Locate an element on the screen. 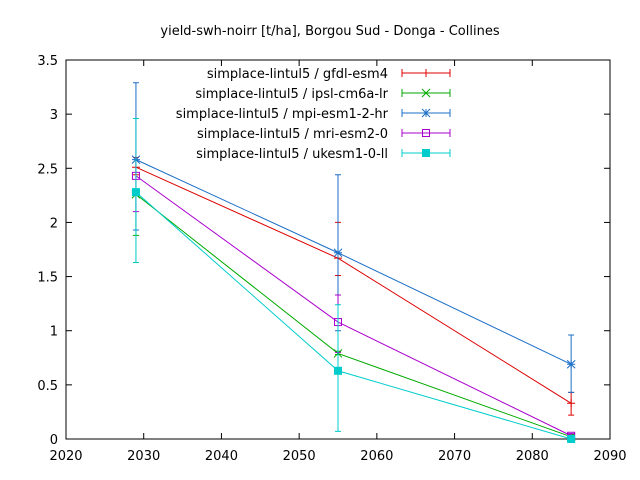  y-tick-label: 0.5 is located at coordinates (47, 386).